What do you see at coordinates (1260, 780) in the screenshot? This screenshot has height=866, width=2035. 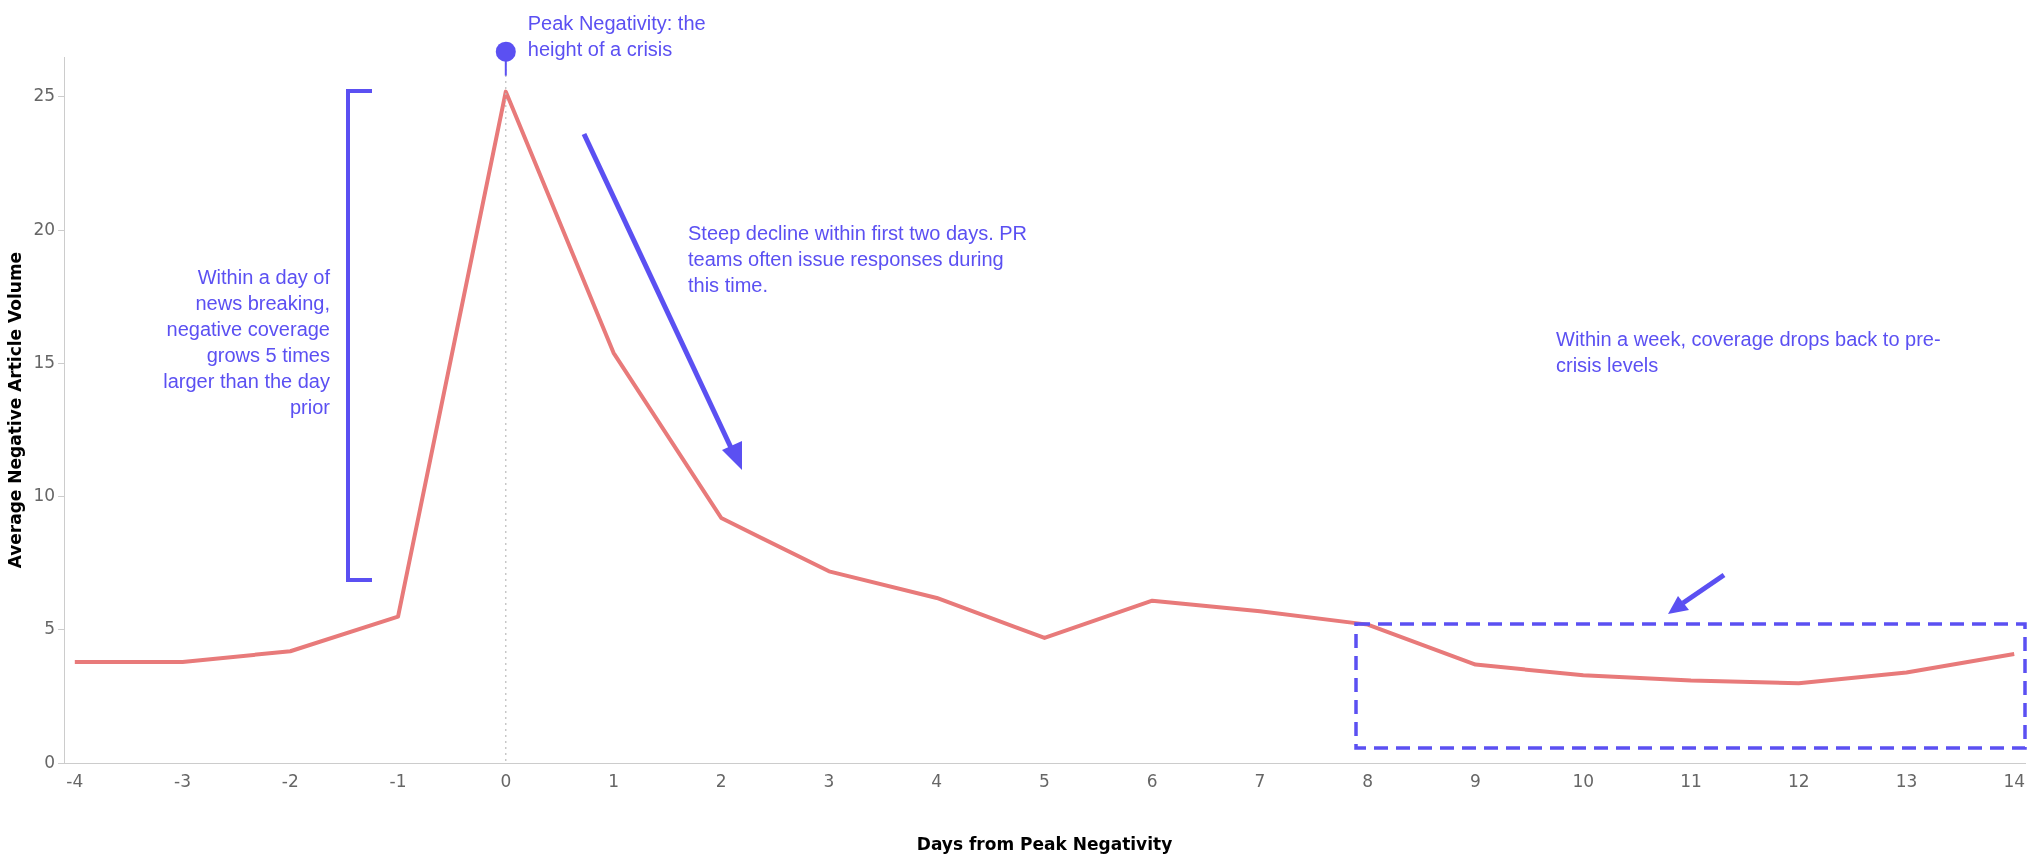 I see `x-tick-label: 7` at bounding box center [1260, 780].